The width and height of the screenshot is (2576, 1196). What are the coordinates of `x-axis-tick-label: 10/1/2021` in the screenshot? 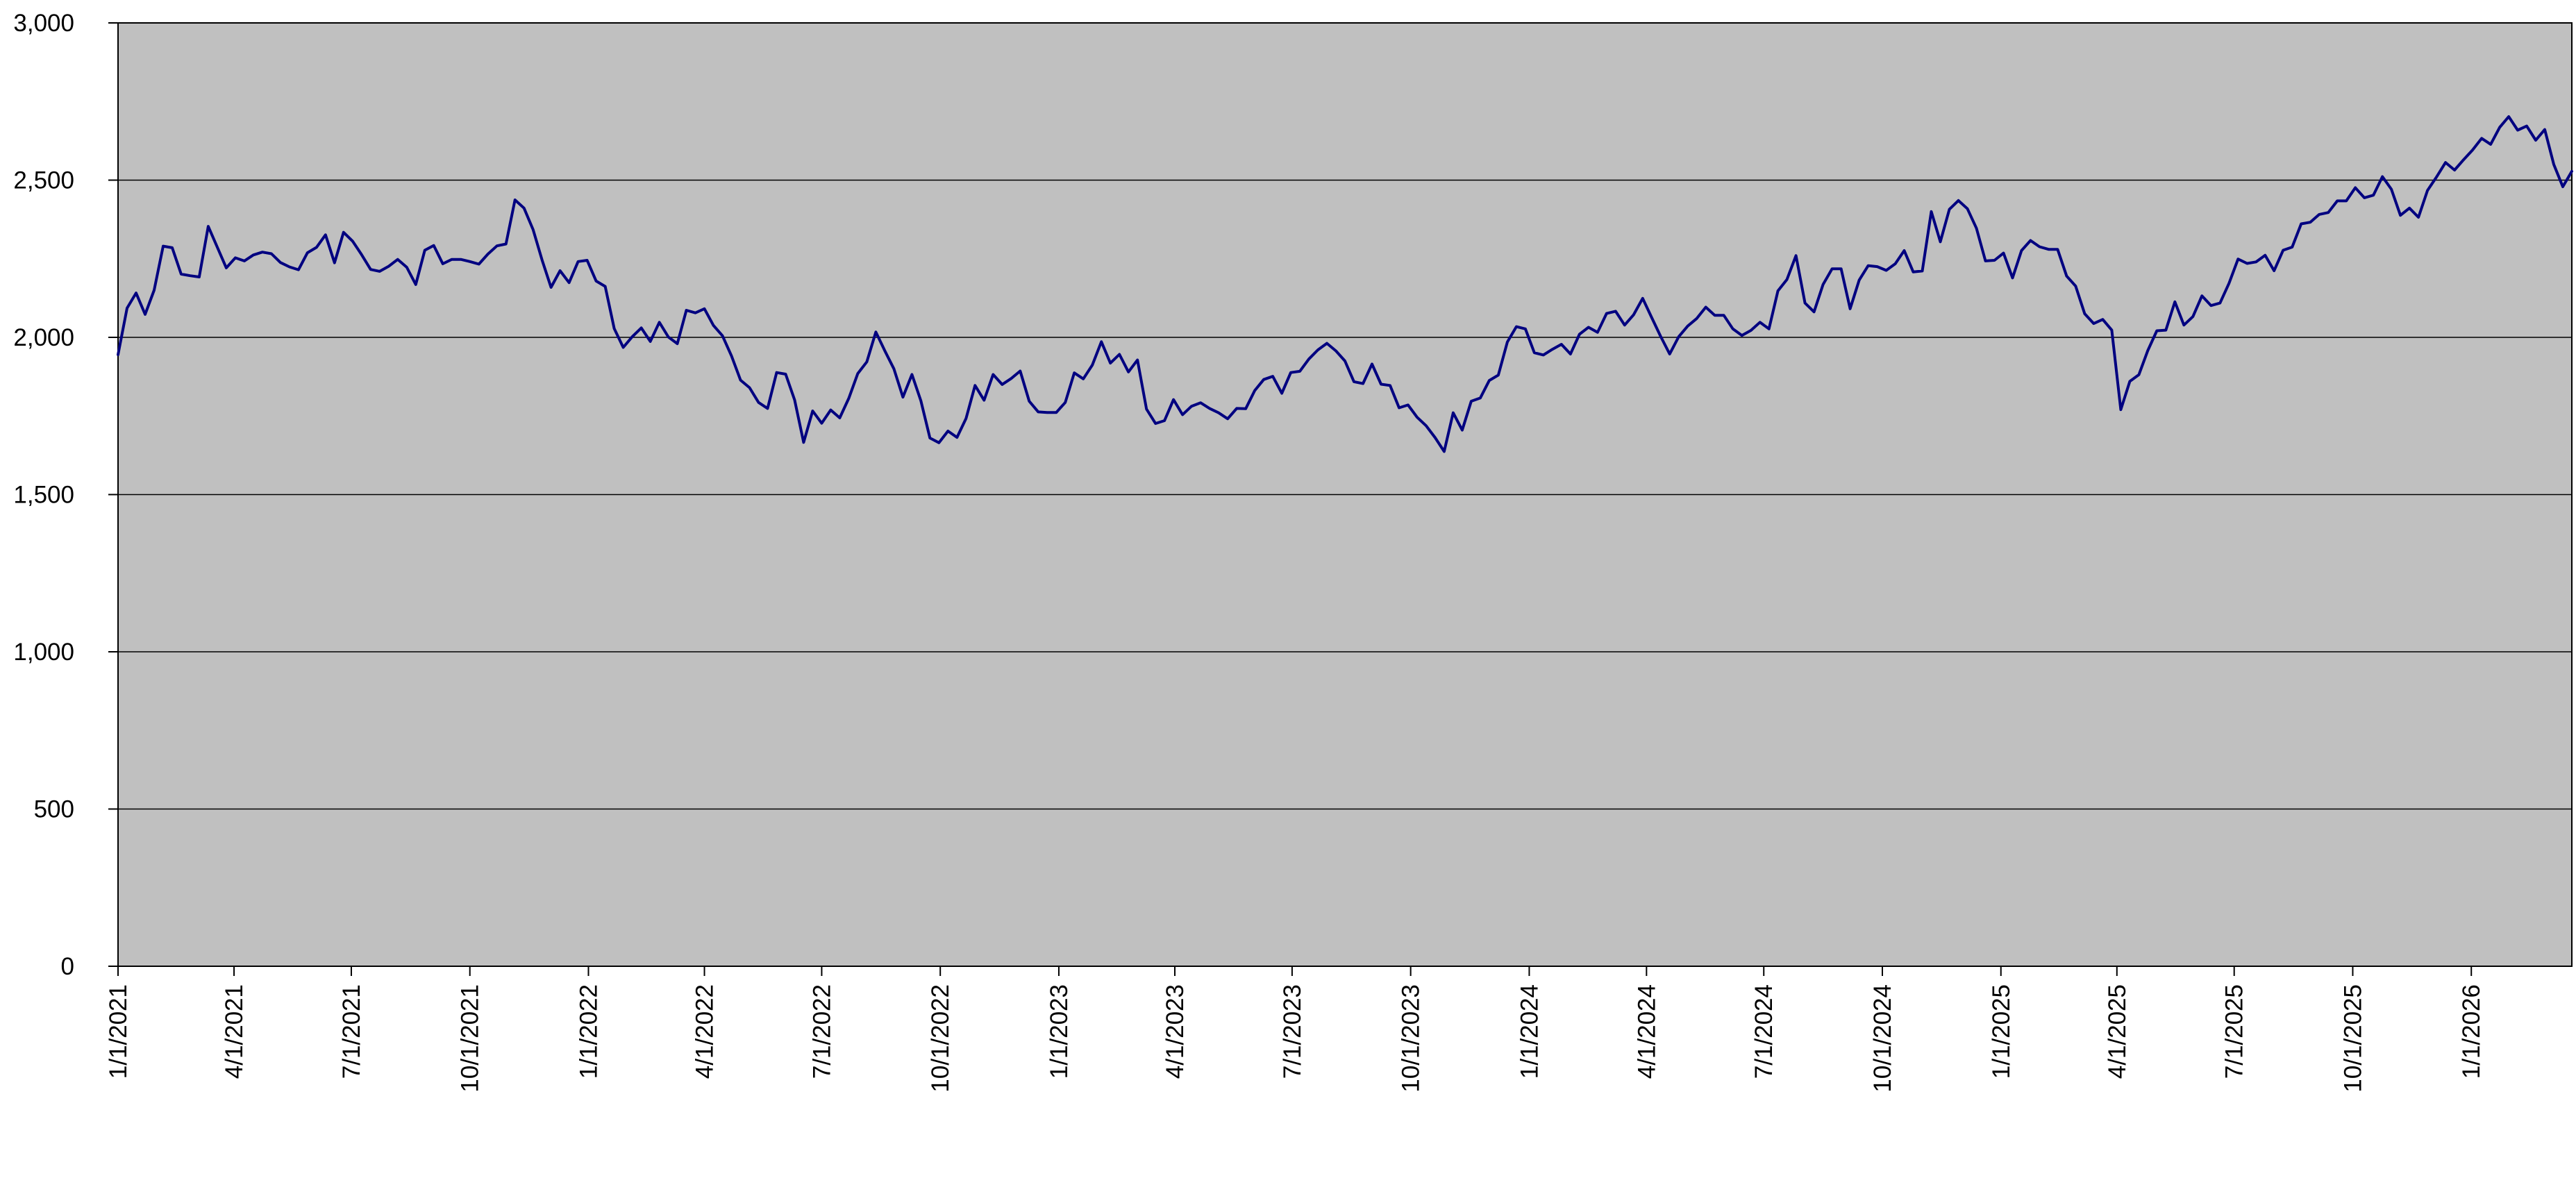 It's located at (470, 1038).